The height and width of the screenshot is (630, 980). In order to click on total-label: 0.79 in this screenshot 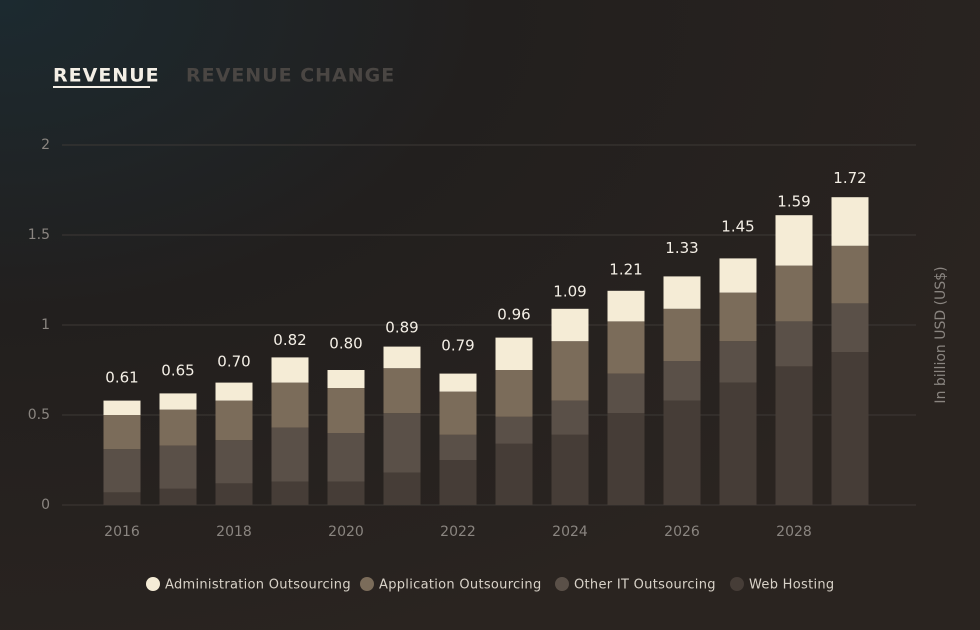, I will do `click(457, 345)`.